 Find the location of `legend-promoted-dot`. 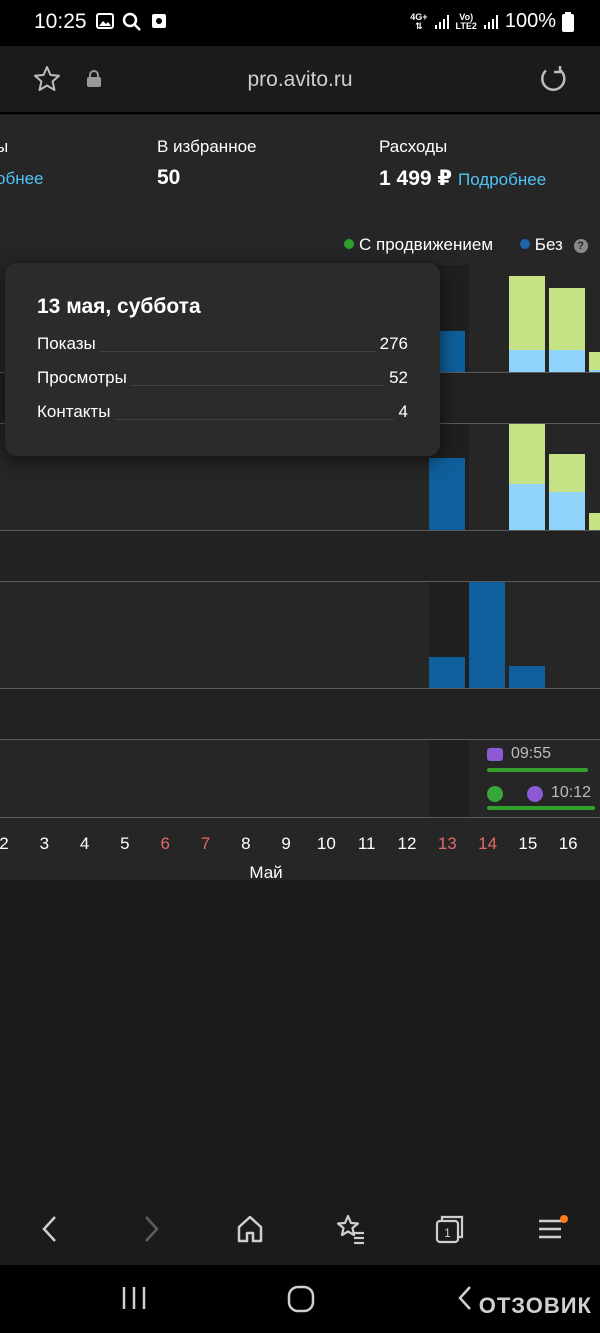

legend-promoted-dot is located at coordinates (349, 244).